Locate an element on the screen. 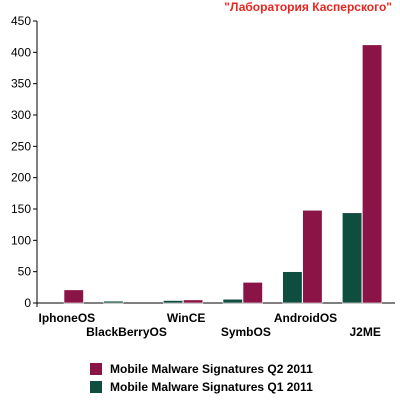  legend-item: Mobile Malware Signatures Q2 2011 is located at coordinates (201, 369).